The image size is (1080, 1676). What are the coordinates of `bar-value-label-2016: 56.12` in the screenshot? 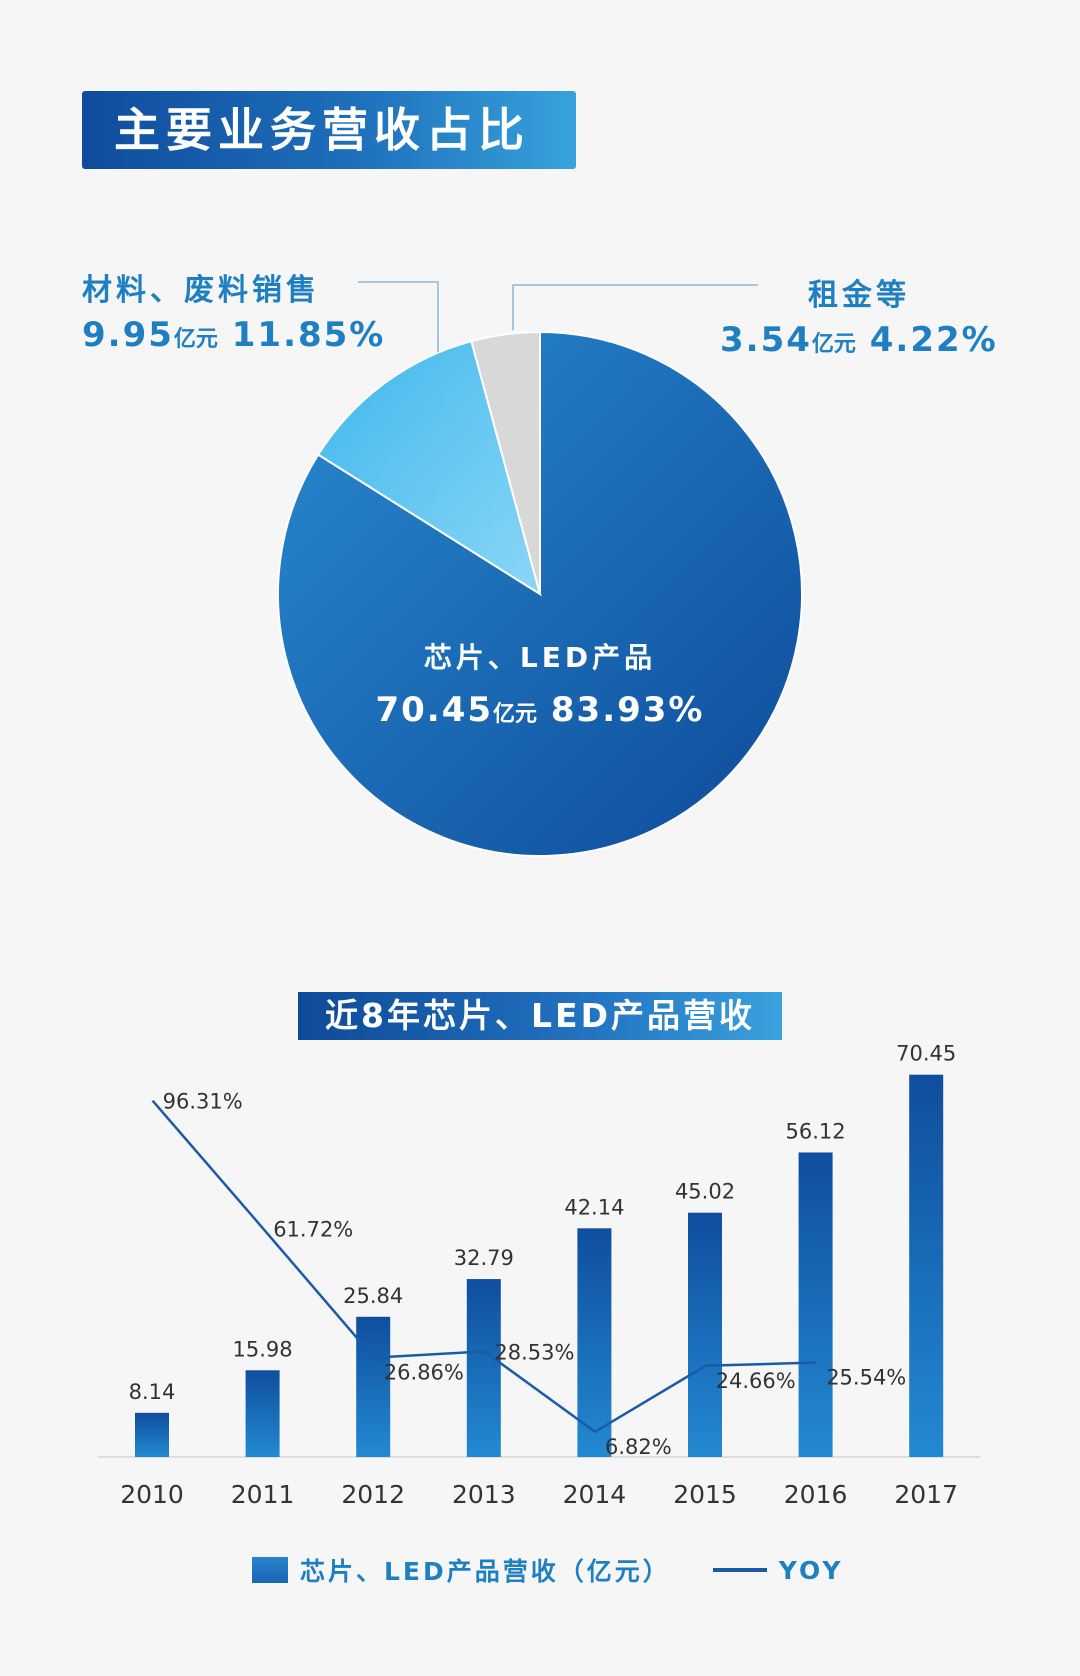 It's located at (816, 1131).